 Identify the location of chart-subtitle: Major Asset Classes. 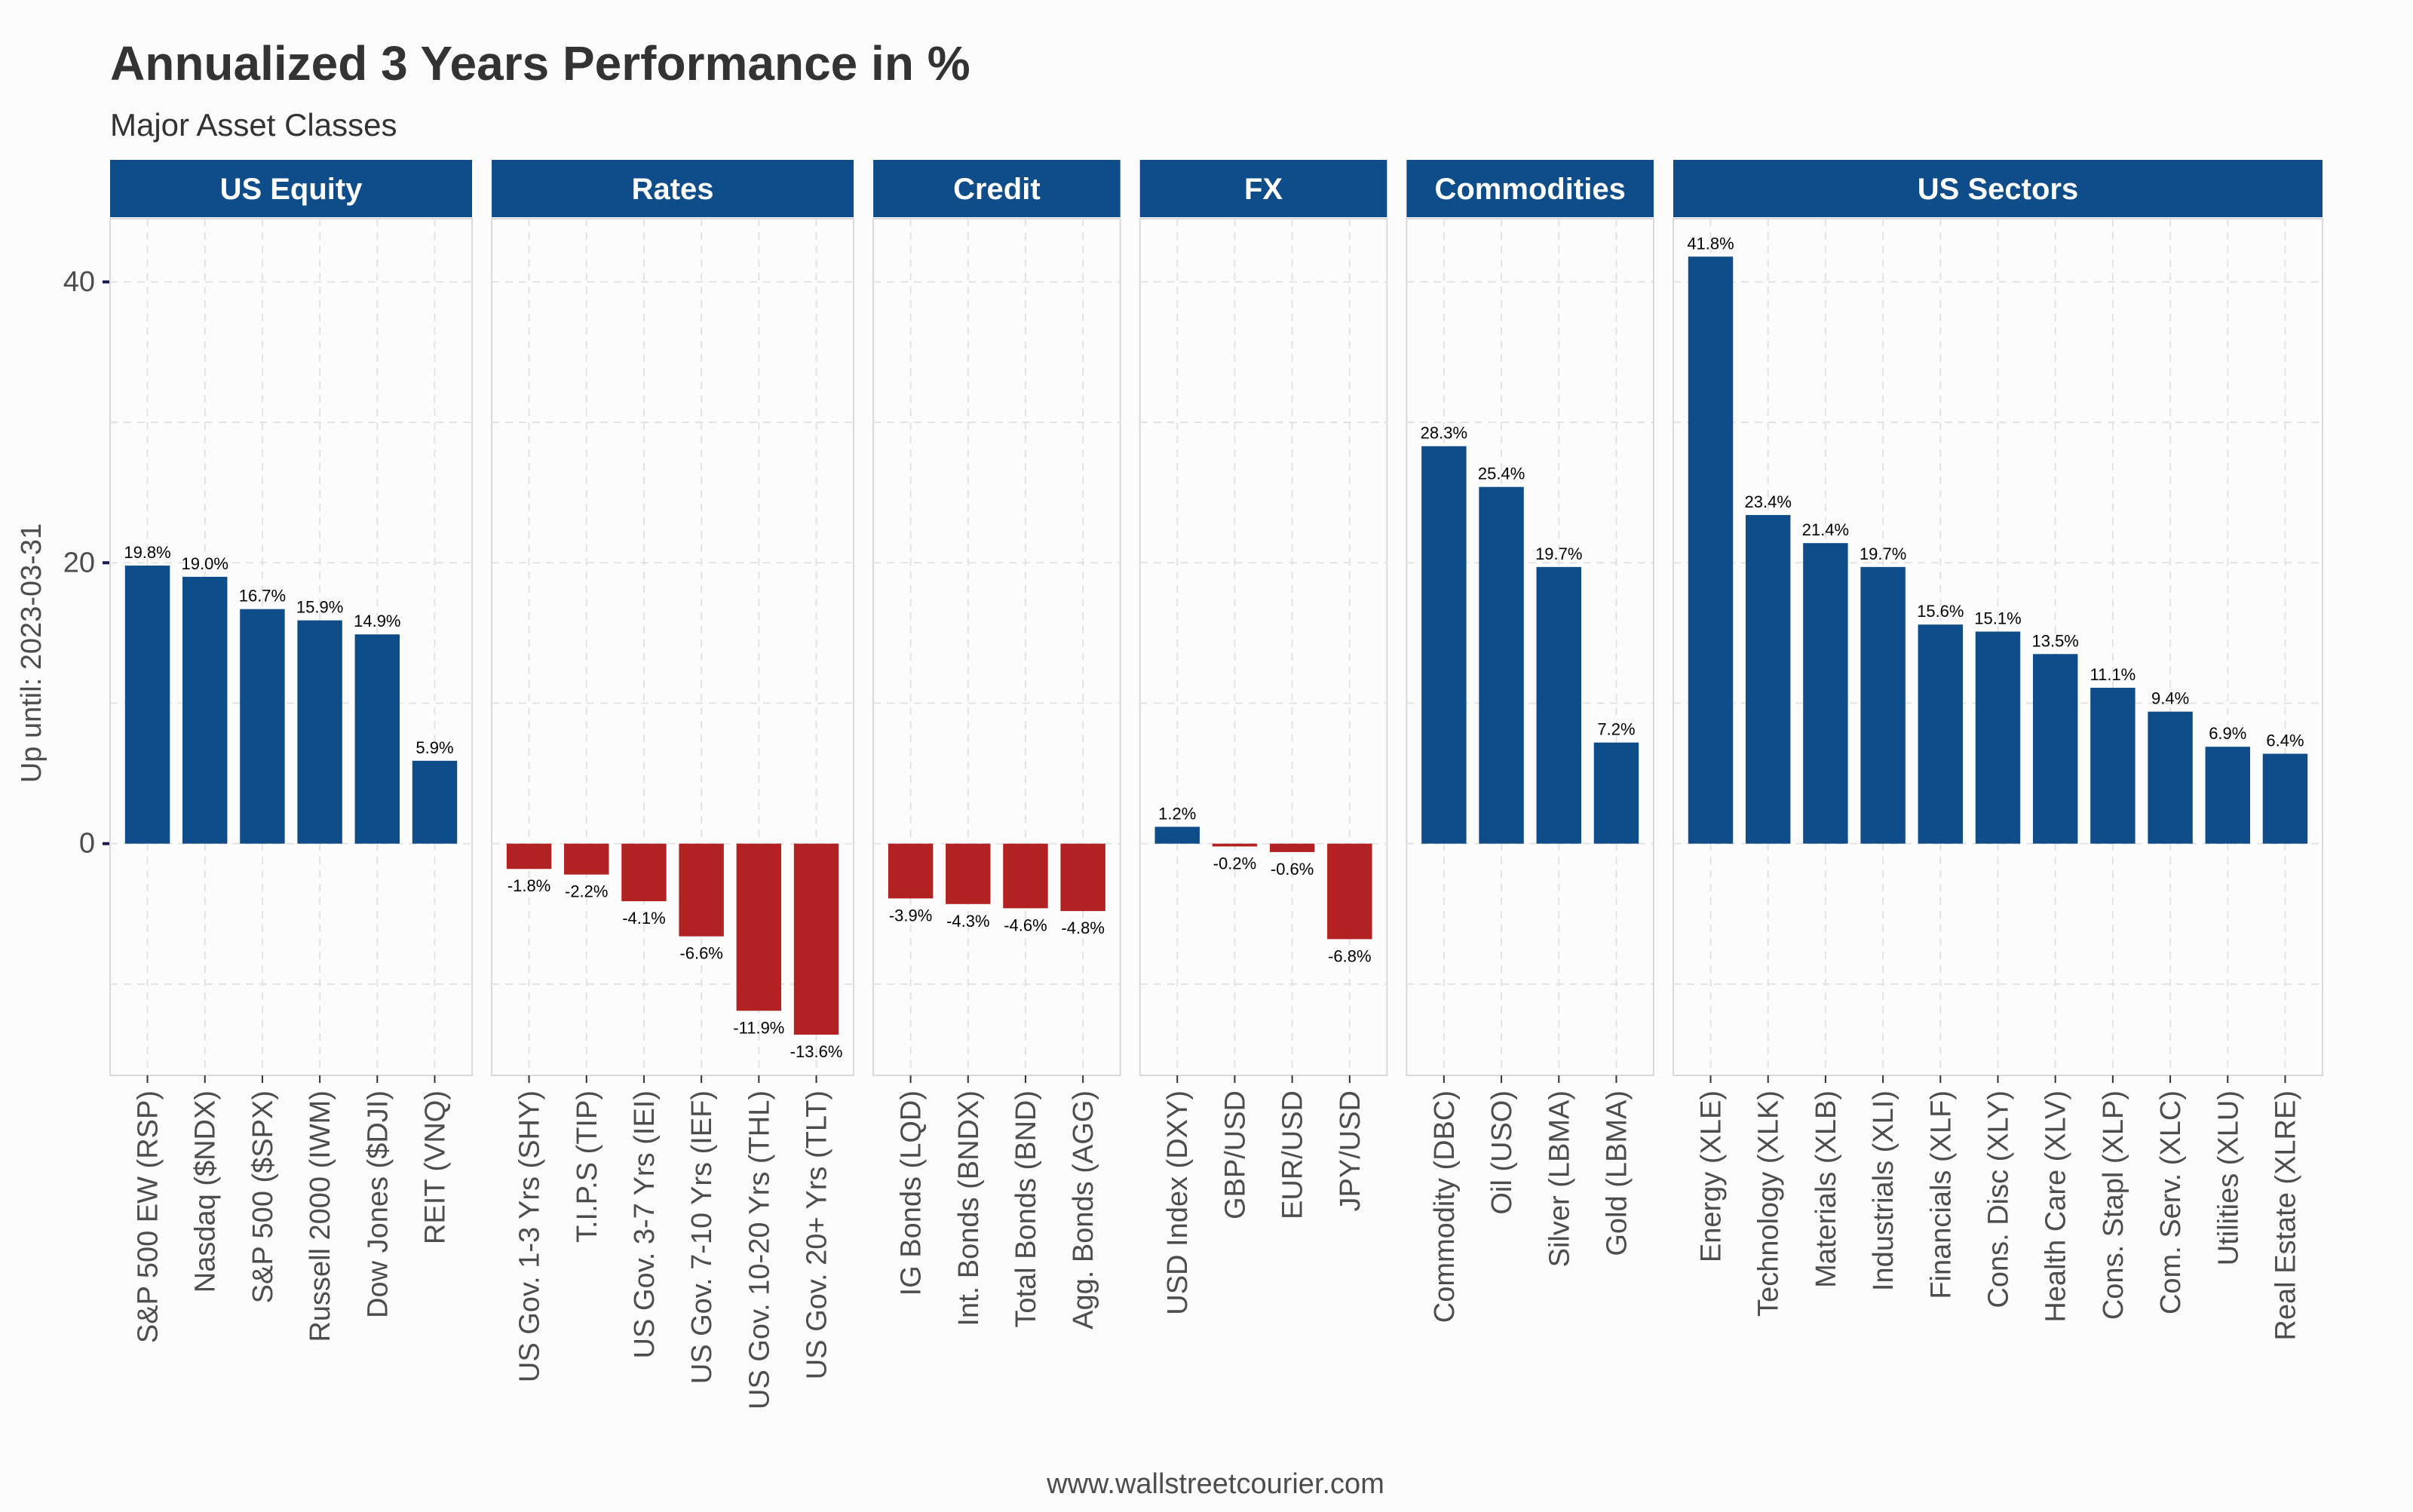
(253, 125).